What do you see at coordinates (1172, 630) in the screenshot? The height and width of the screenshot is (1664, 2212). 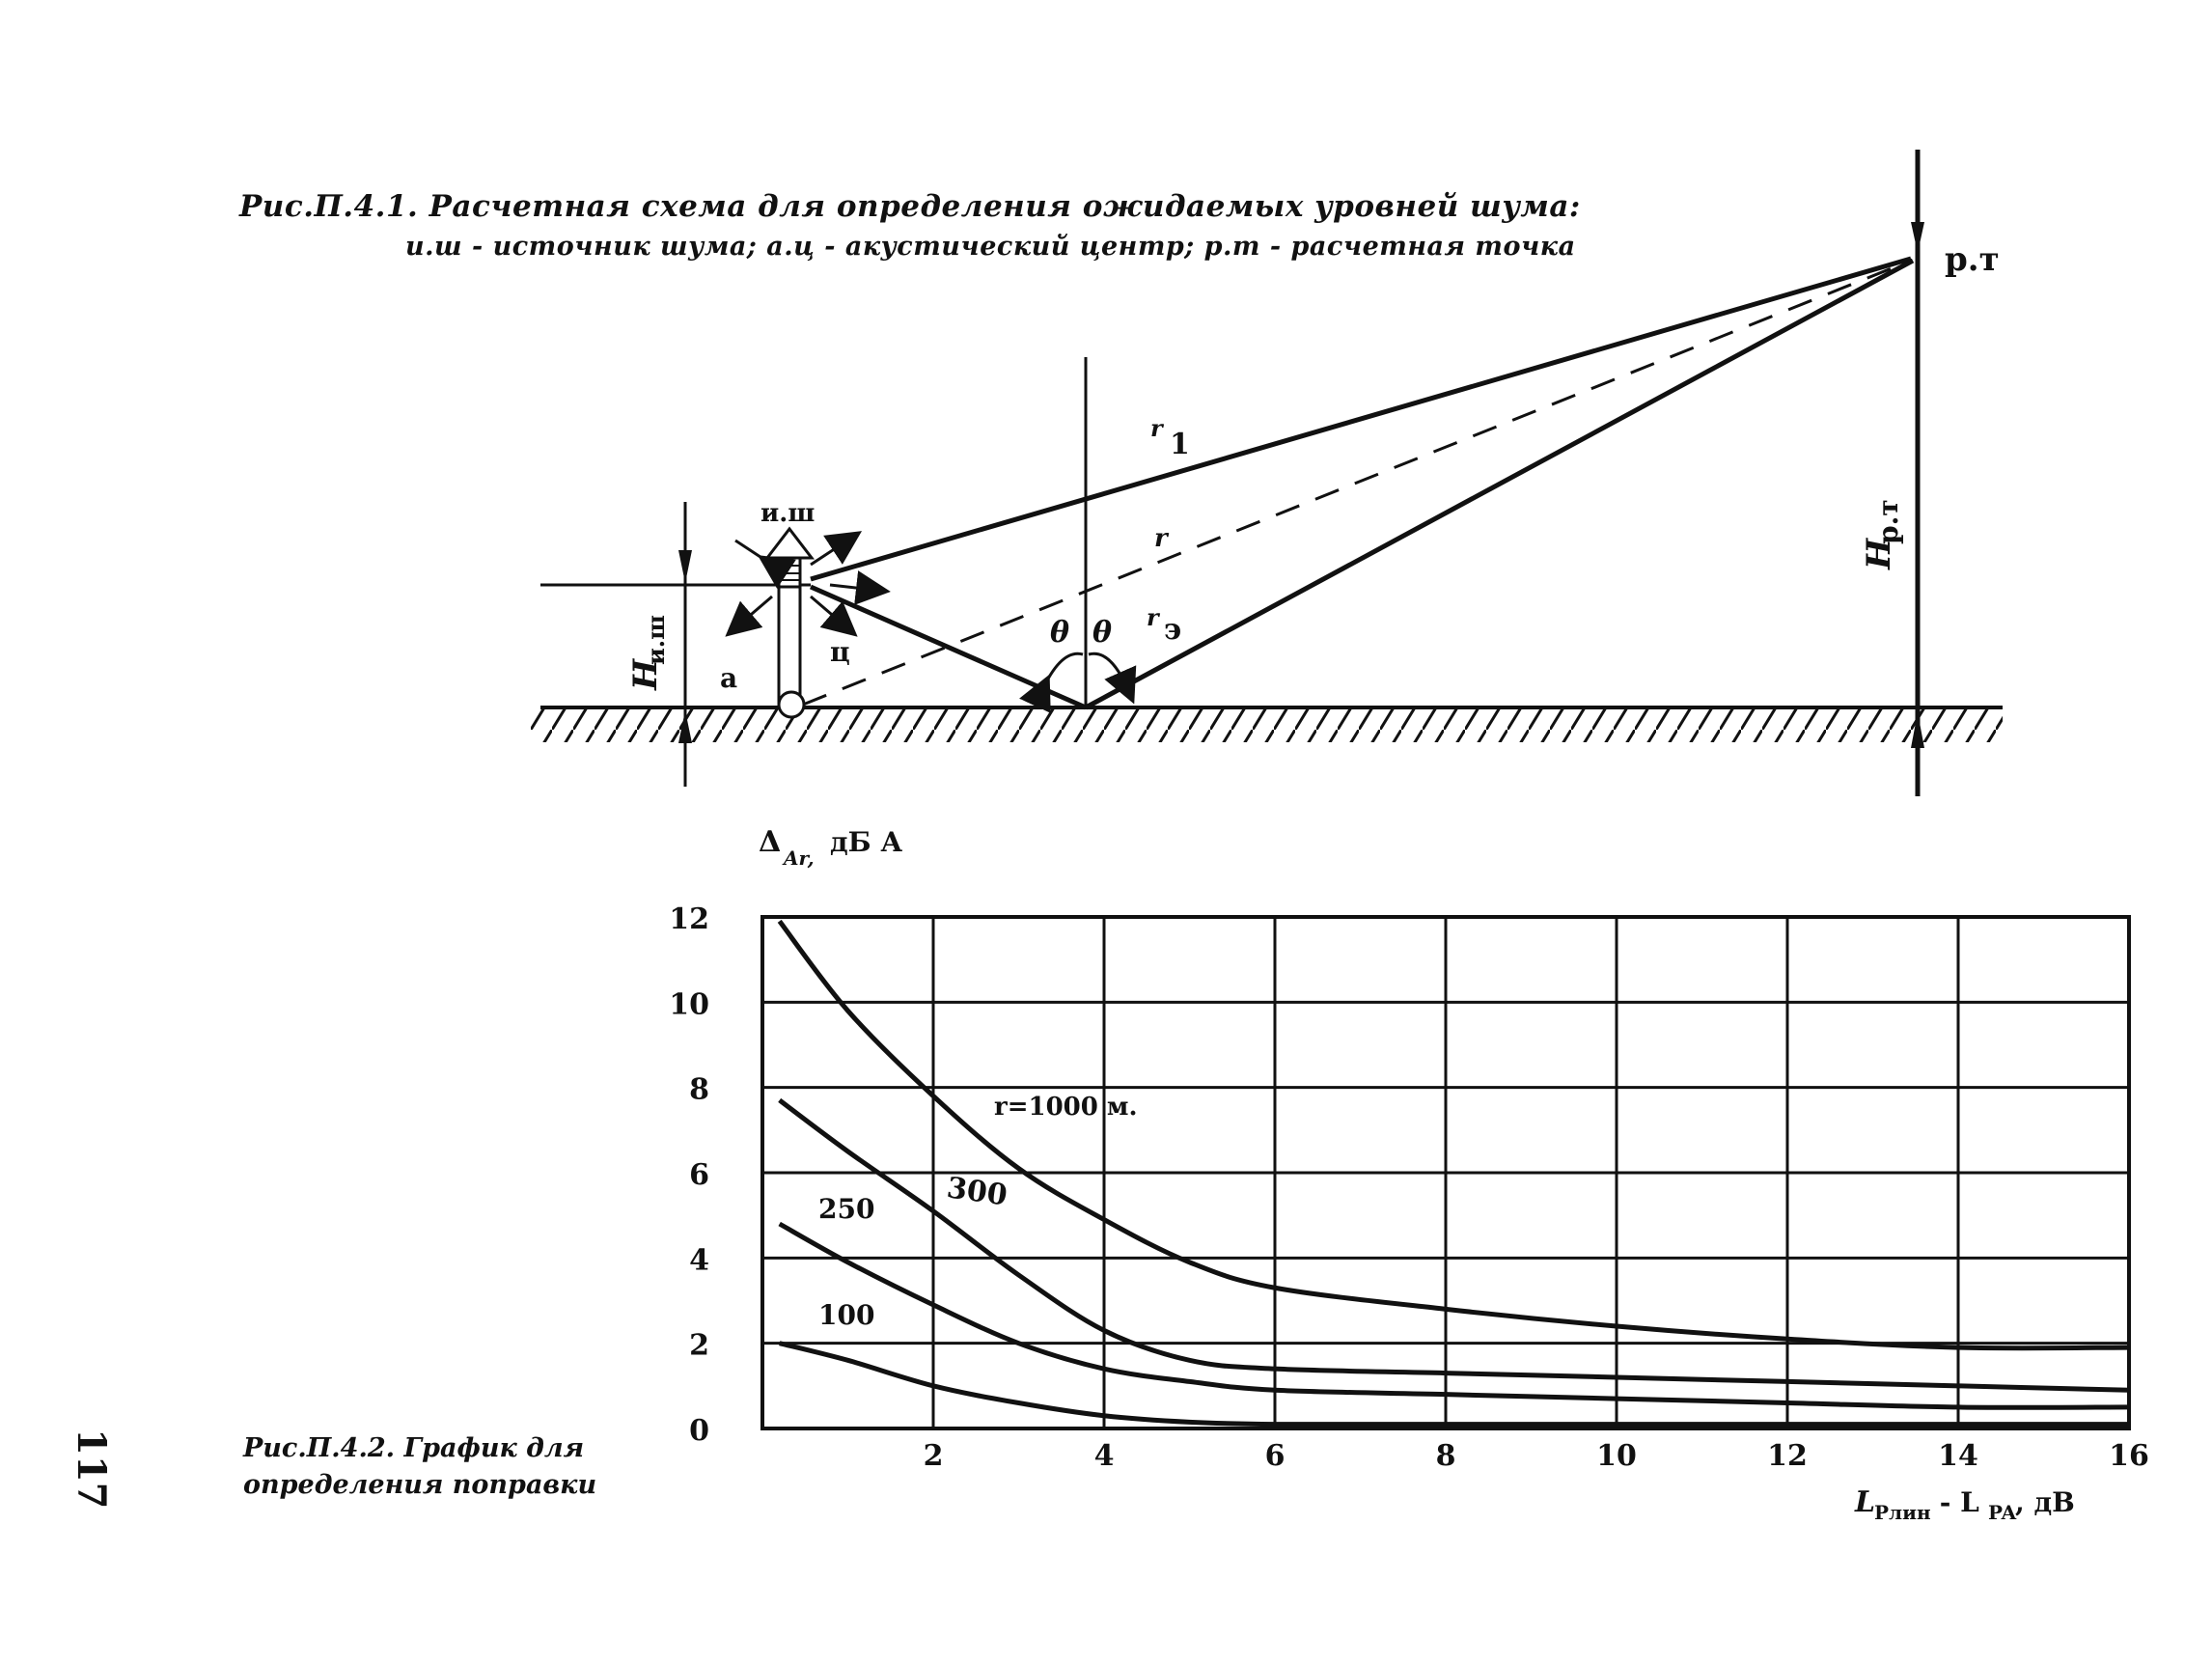 I see `label-r-reflected-sub: э` at bounding box center [1172, 630].